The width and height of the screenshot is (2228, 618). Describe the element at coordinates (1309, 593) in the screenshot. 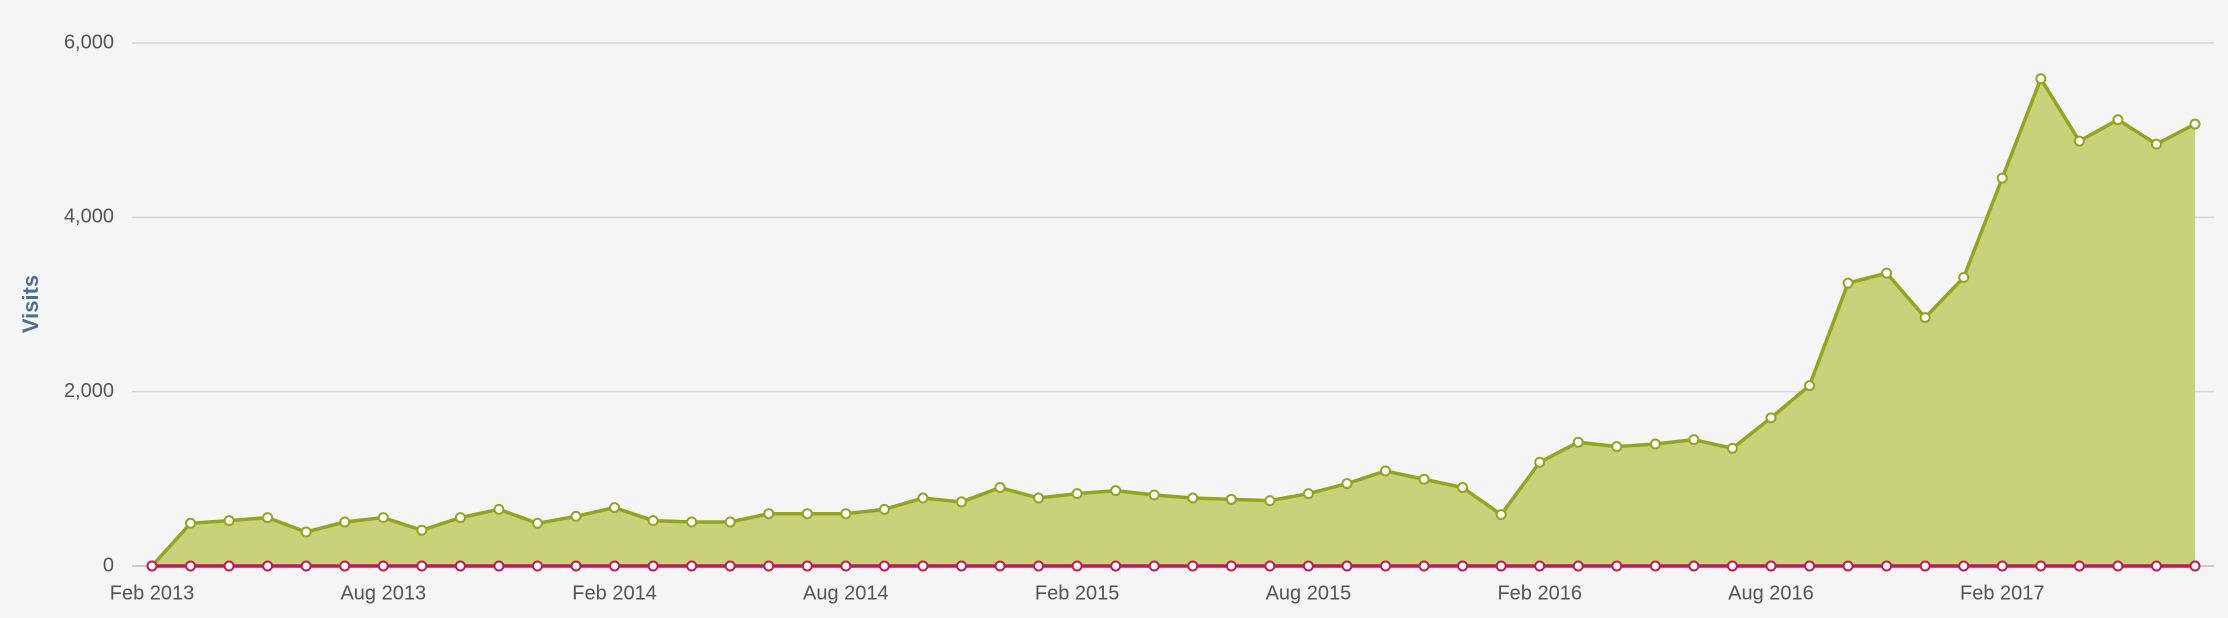

I see `x-tick-label: Aug 2015` at that location.